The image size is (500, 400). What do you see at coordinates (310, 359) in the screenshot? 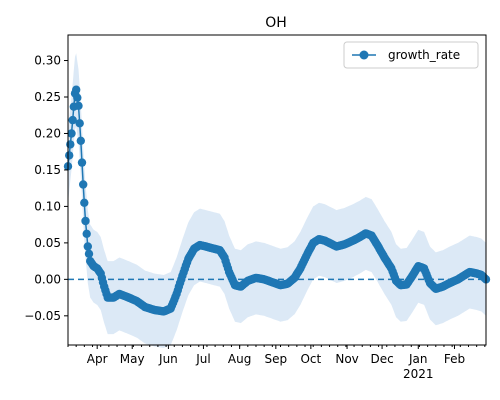
I see `x-tick-label: Oct` at bounding box center [310, 359].